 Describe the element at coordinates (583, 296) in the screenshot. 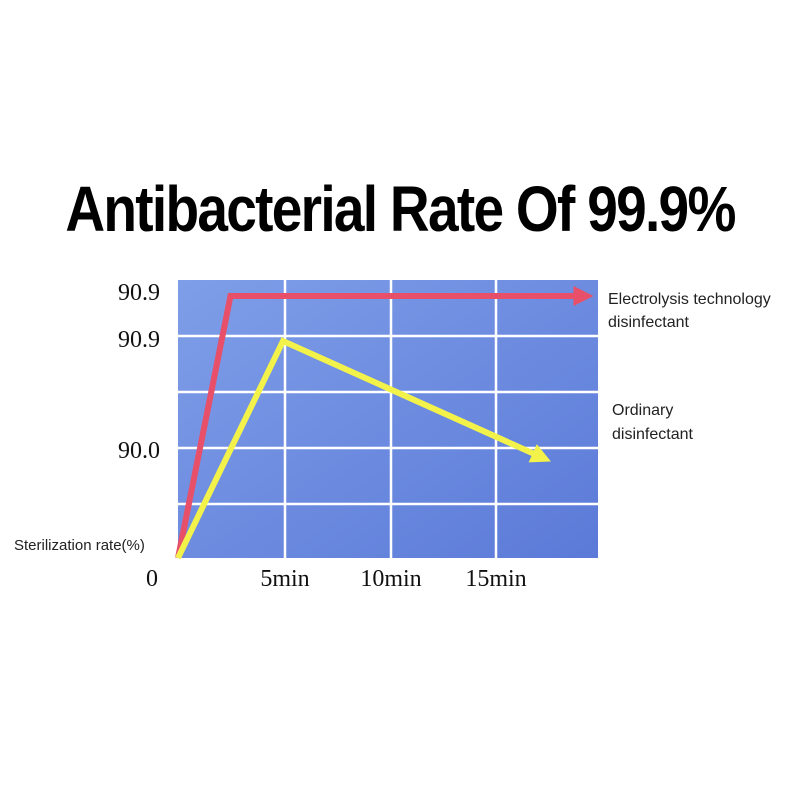

I see `series-arrowhead-electrolysis` at that location.